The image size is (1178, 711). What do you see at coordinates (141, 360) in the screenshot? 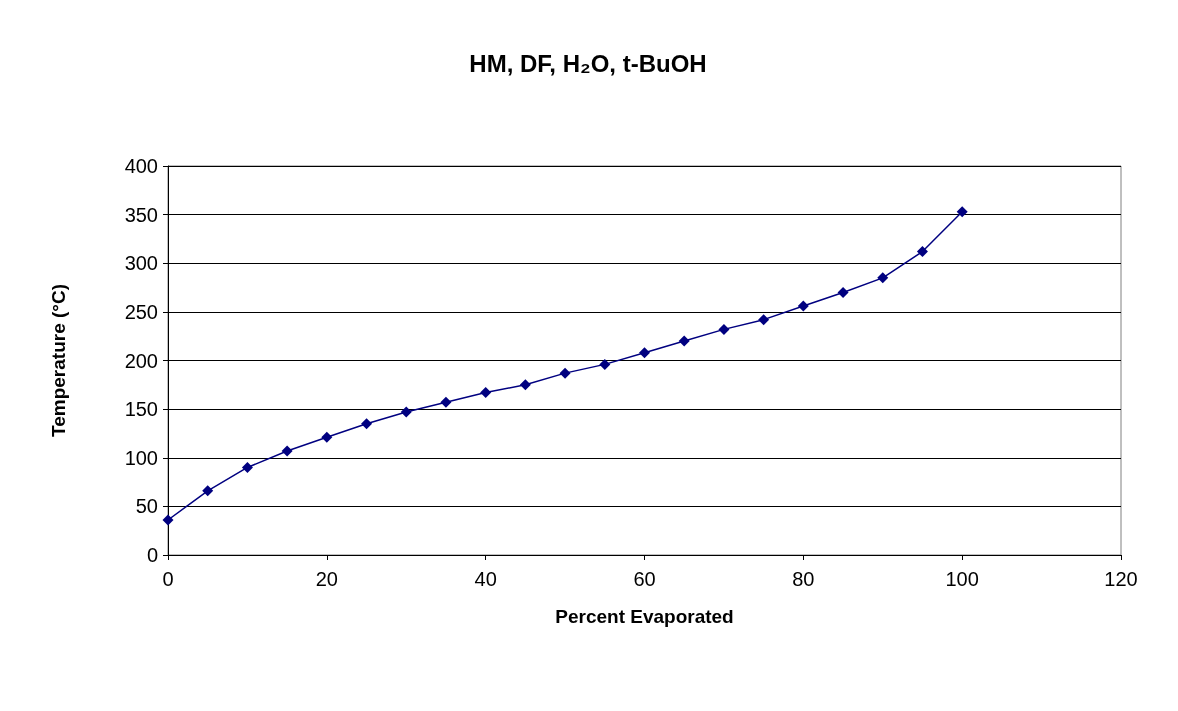
I see `y-tick-label: 200` at bounding box center [141, 360].